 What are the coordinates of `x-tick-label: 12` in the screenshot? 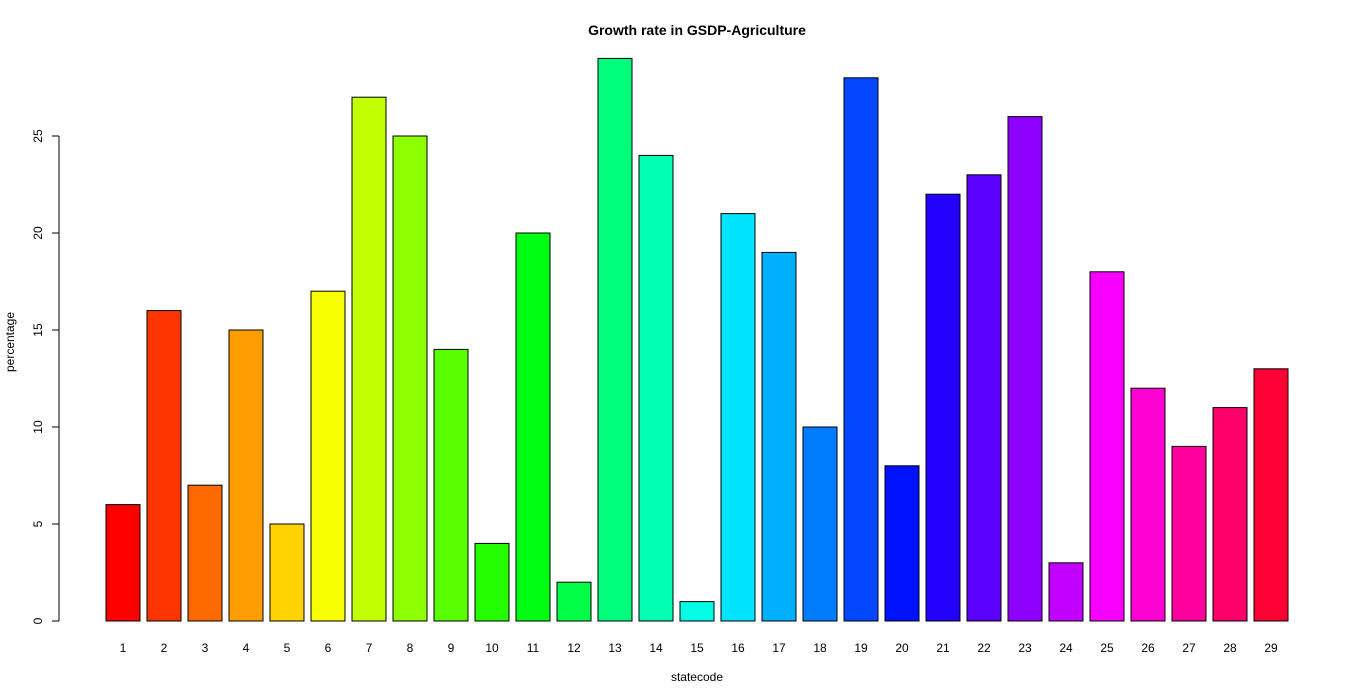 It's located at (574, 648).